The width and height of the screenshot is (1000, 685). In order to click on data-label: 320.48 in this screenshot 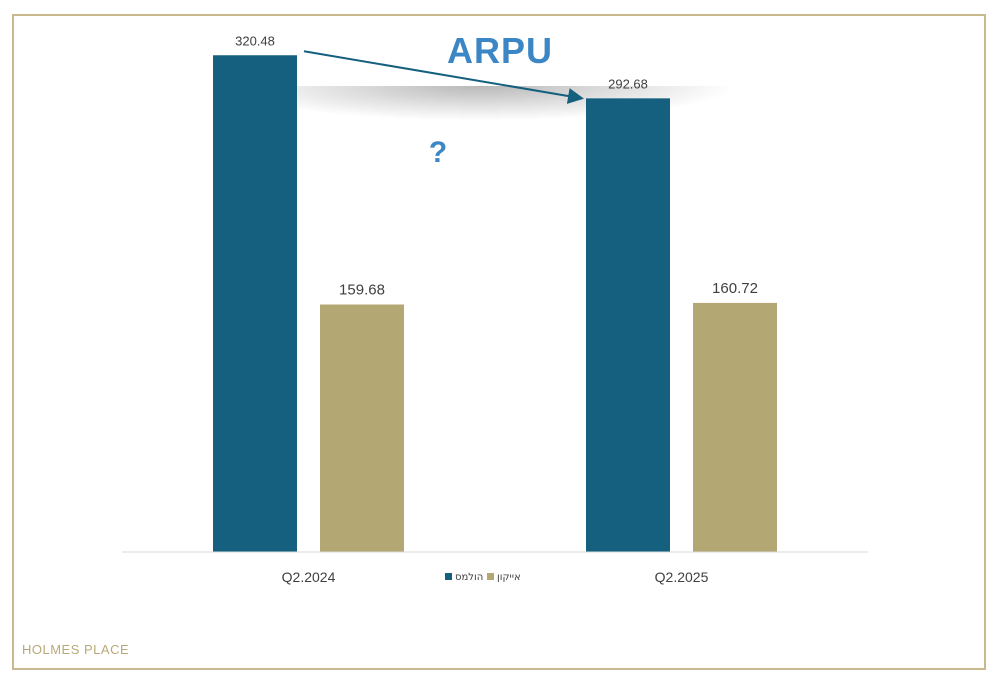, I will do `click(255, 40)`.